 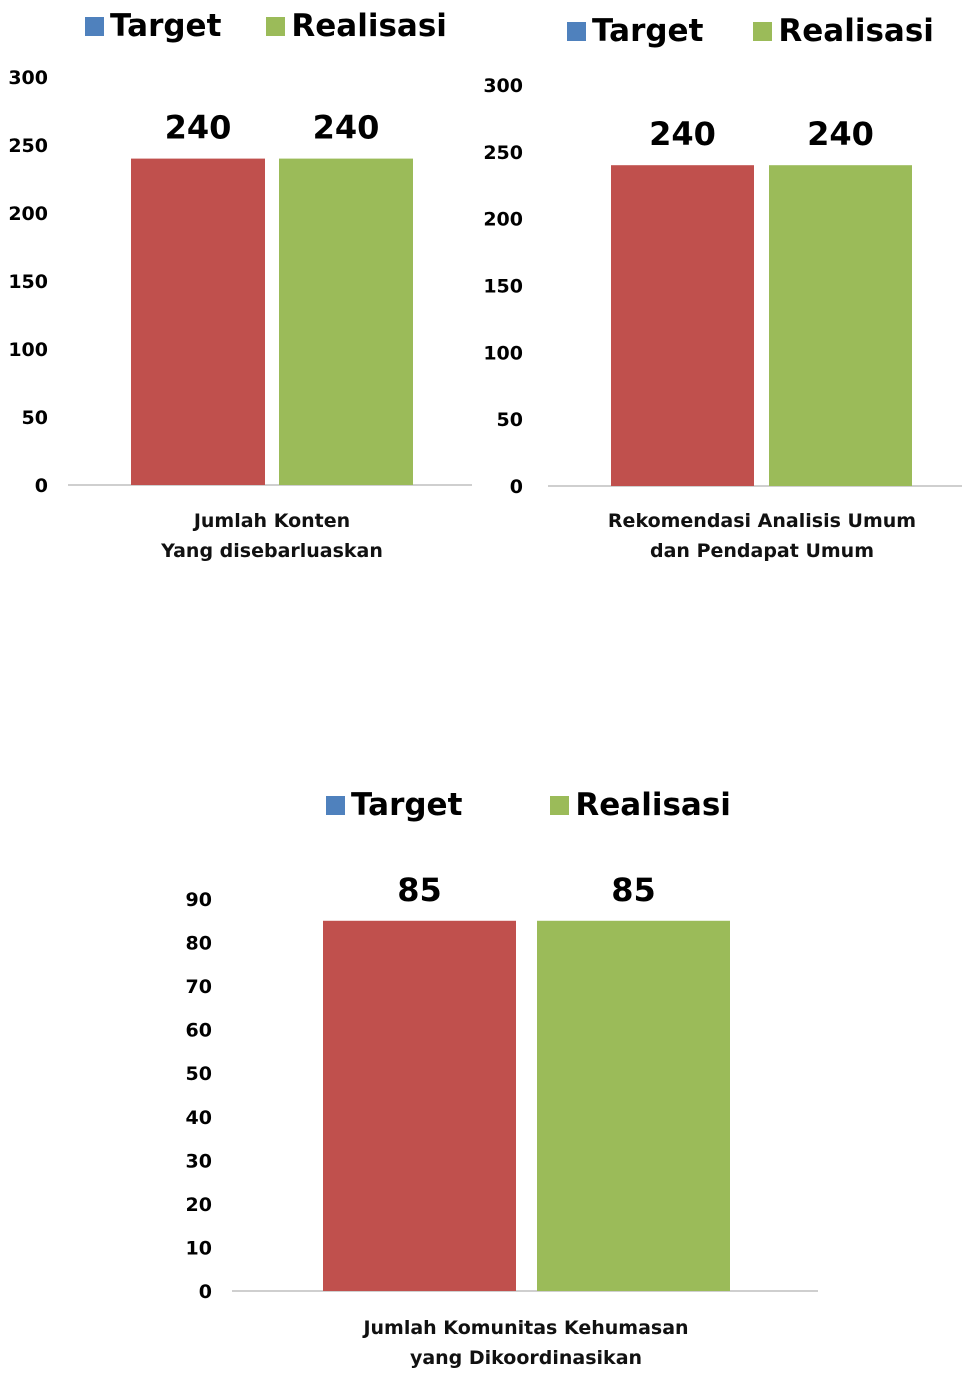 I want to click on y-tick-label: 10, so click(x=199, y=1248).